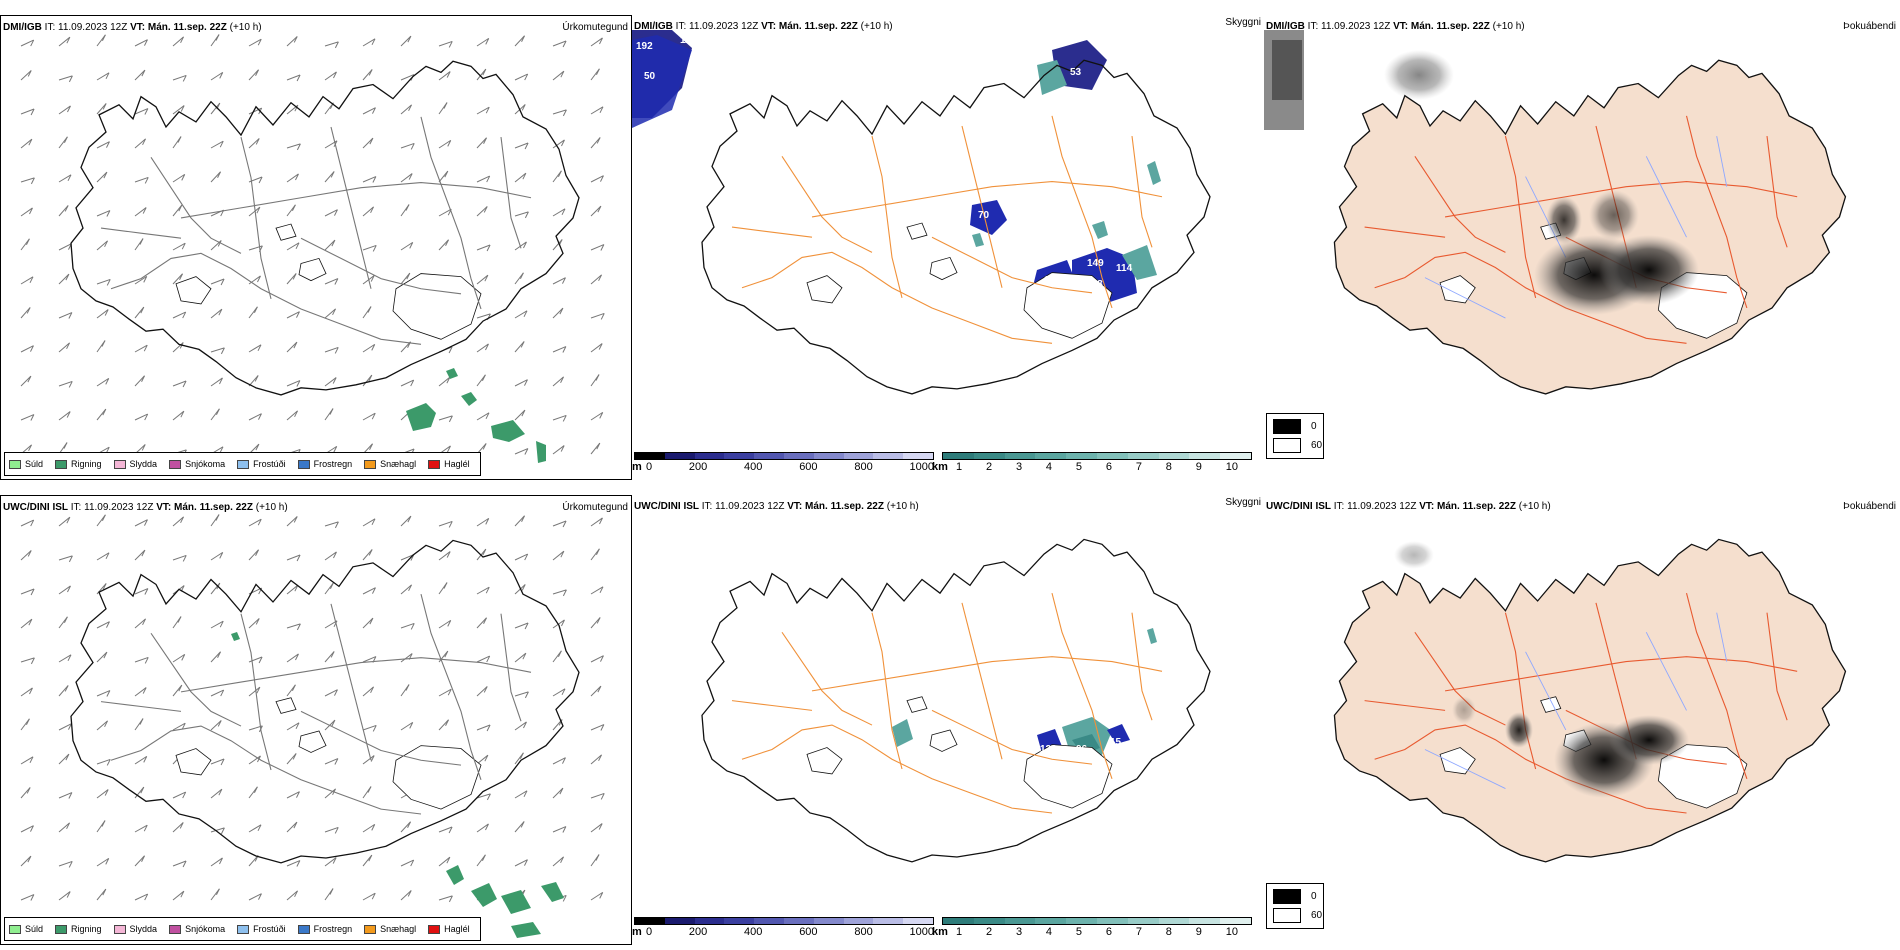 This screenshot has width=1900, height=950. Describe the element at coordinates (393, 464) in the screenshot. I see `legend-item: Snæhagl` at that location.